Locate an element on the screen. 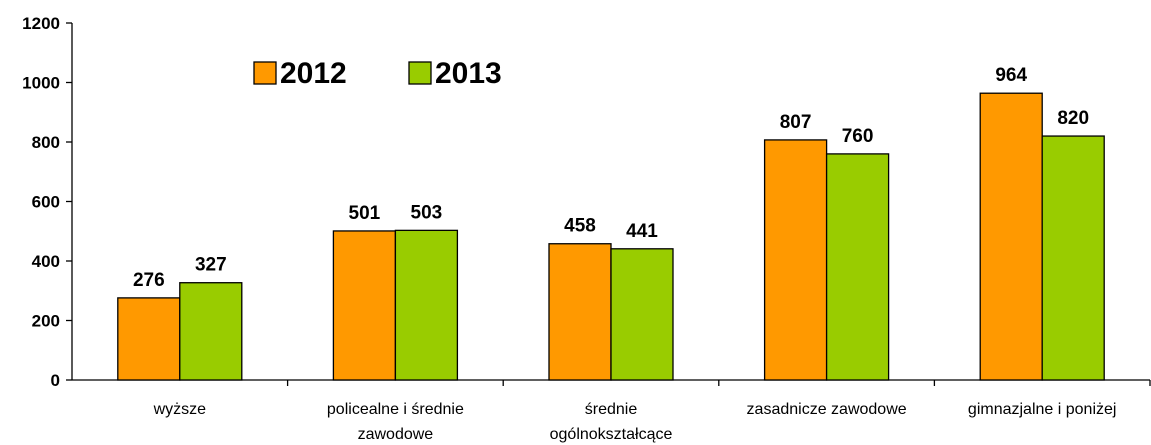  y-tick-label-2: 400 is located at coordinates (46, 261).